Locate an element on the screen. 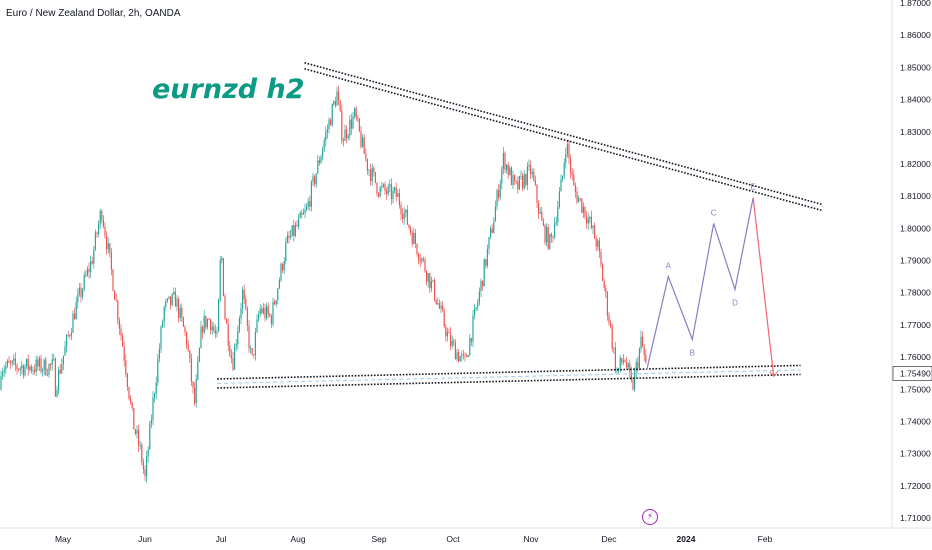  x-tick-label: Feb is located at coordinates (765, 539).